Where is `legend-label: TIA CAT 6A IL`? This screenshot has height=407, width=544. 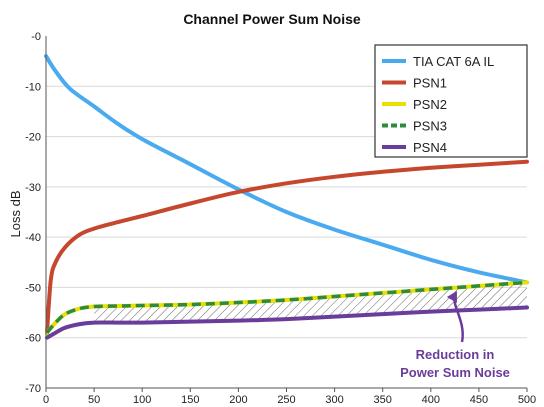
legend-label: TIA CAT 6A IL is located at coordinates (453, 61).